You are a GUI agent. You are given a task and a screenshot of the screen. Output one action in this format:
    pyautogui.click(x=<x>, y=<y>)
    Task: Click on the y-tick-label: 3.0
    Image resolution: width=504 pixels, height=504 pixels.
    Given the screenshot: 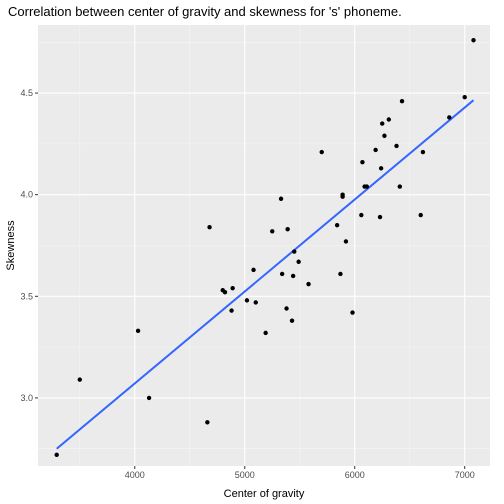 What is the action you would take?
    pyautogui.click(x=26, y=398)
    